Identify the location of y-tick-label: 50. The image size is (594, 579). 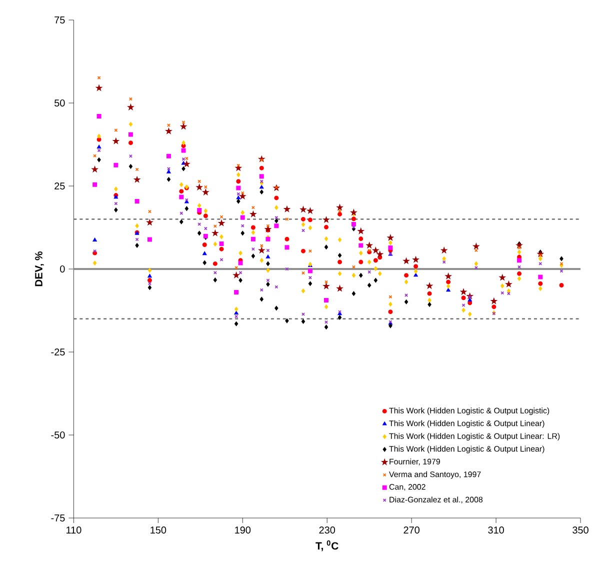
(59, 103).